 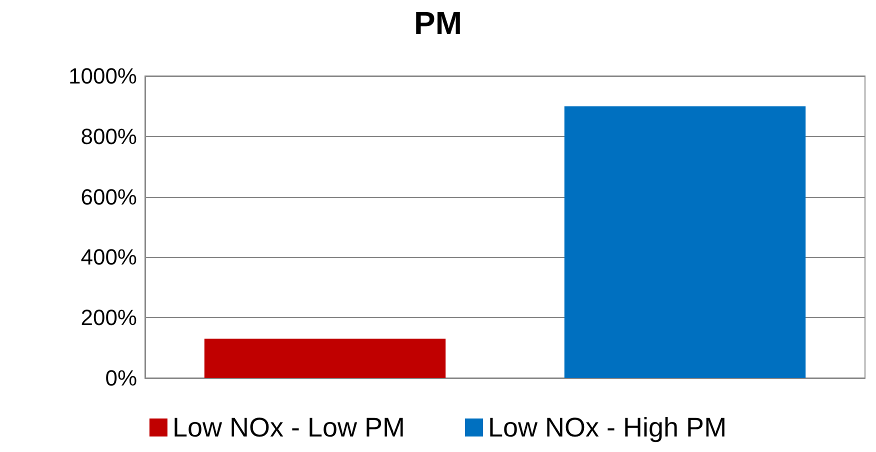 What do you see at coordinates (108, 257) in the screenshot?
I see `y-tick-label: 400%` at bounding box center [108, 257].